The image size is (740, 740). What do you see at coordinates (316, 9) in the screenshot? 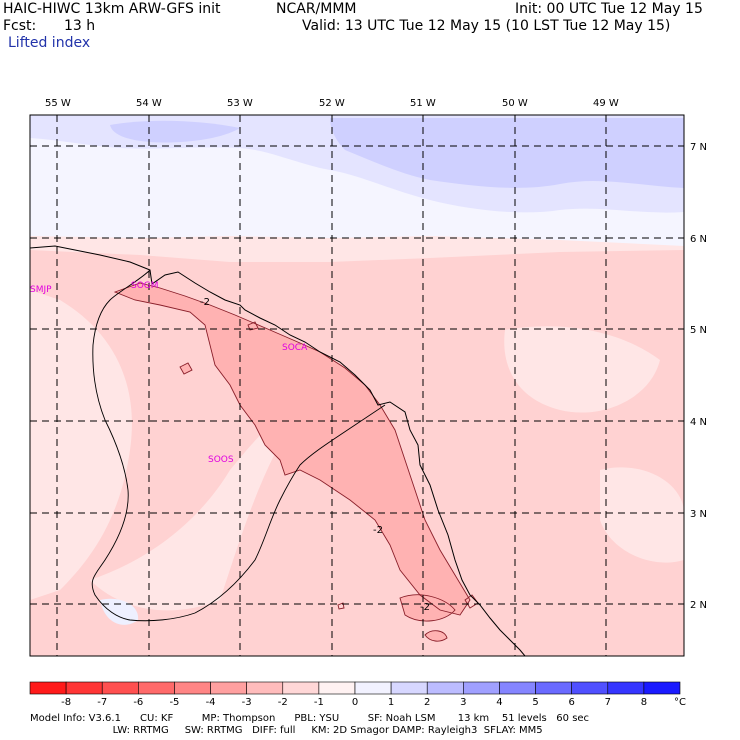
I see `org-label: NCAR/MMM` at bounding box center [316, 9].